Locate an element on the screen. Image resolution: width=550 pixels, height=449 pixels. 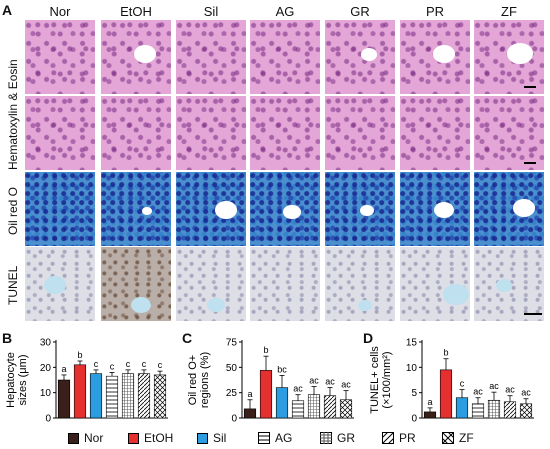
panel-letter-a: A is located at coordinates (7, 10).